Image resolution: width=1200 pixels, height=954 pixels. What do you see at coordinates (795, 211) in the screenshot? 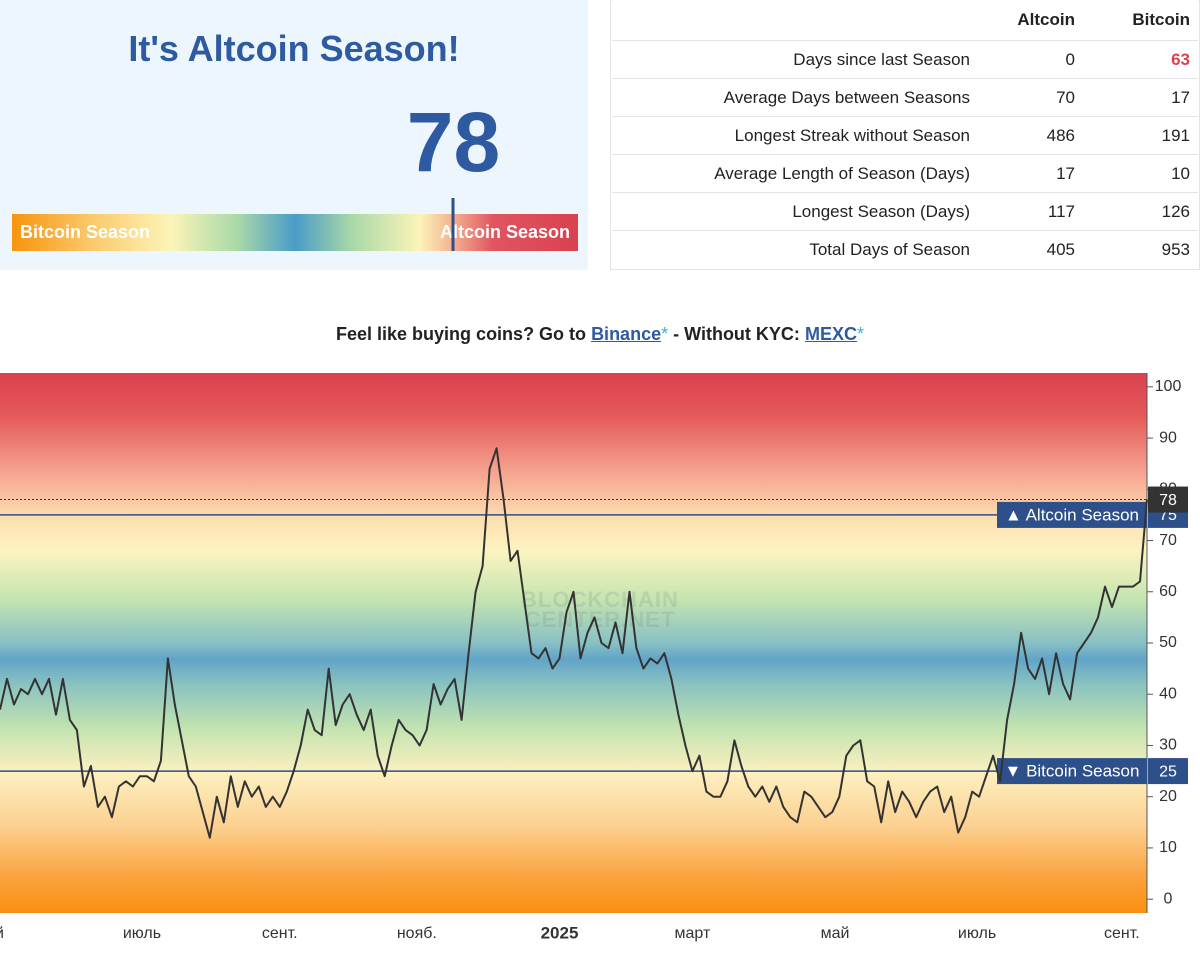
I see `row-label: Longest Season (Days)` at bounding box center [795, 211].